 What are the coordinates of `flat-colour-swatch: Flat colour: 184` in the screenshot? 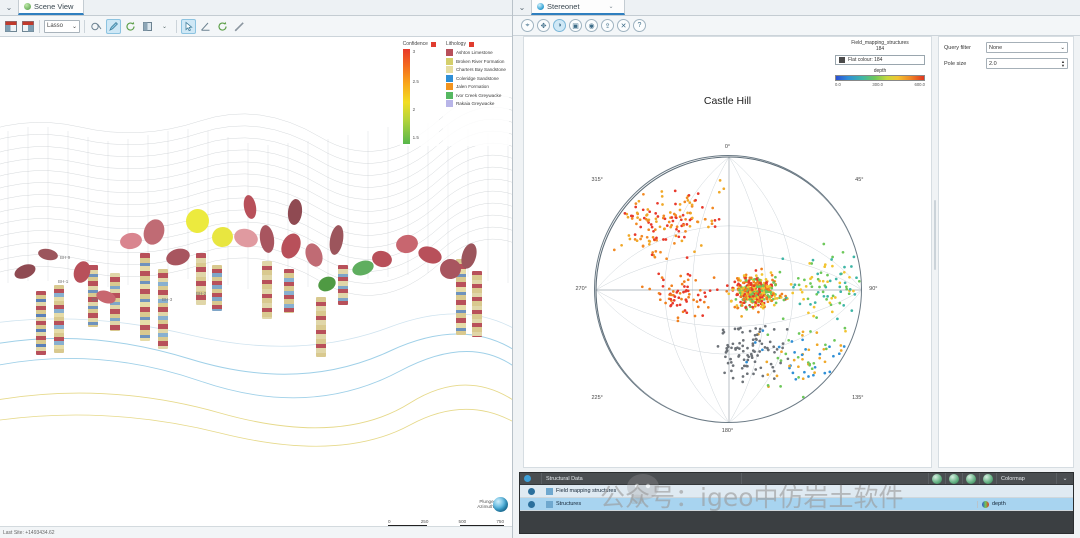 It's located at (880, 59).